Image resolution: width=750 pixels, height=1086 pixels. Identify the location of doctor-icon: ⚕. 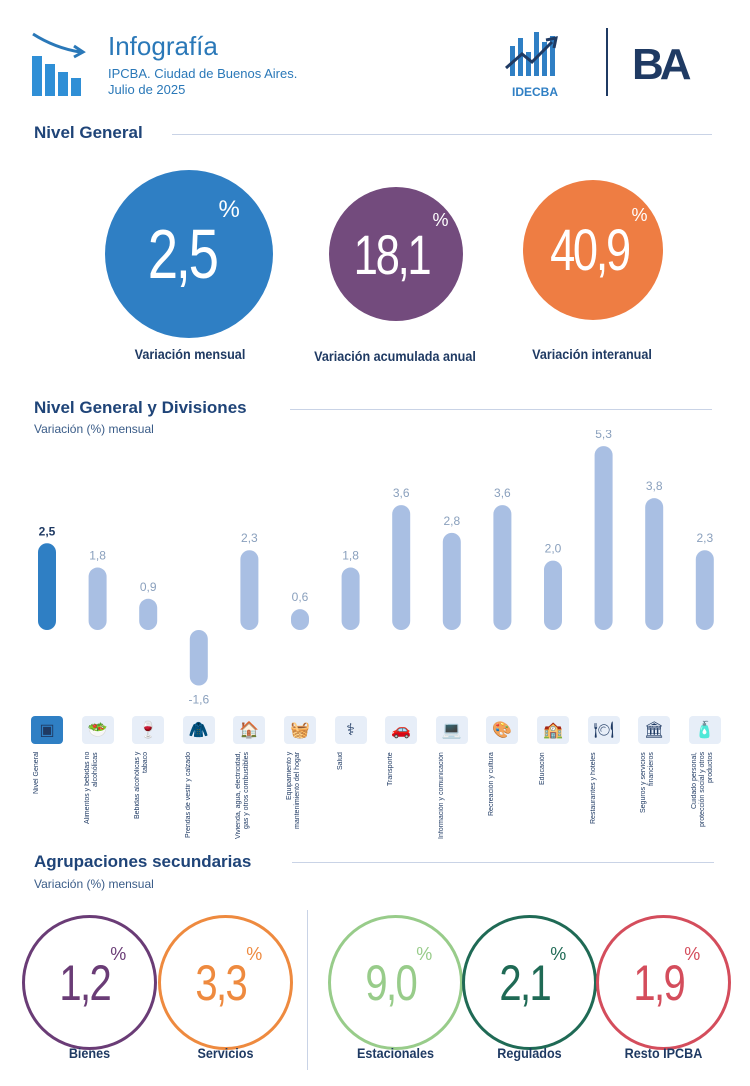
(350, 730).